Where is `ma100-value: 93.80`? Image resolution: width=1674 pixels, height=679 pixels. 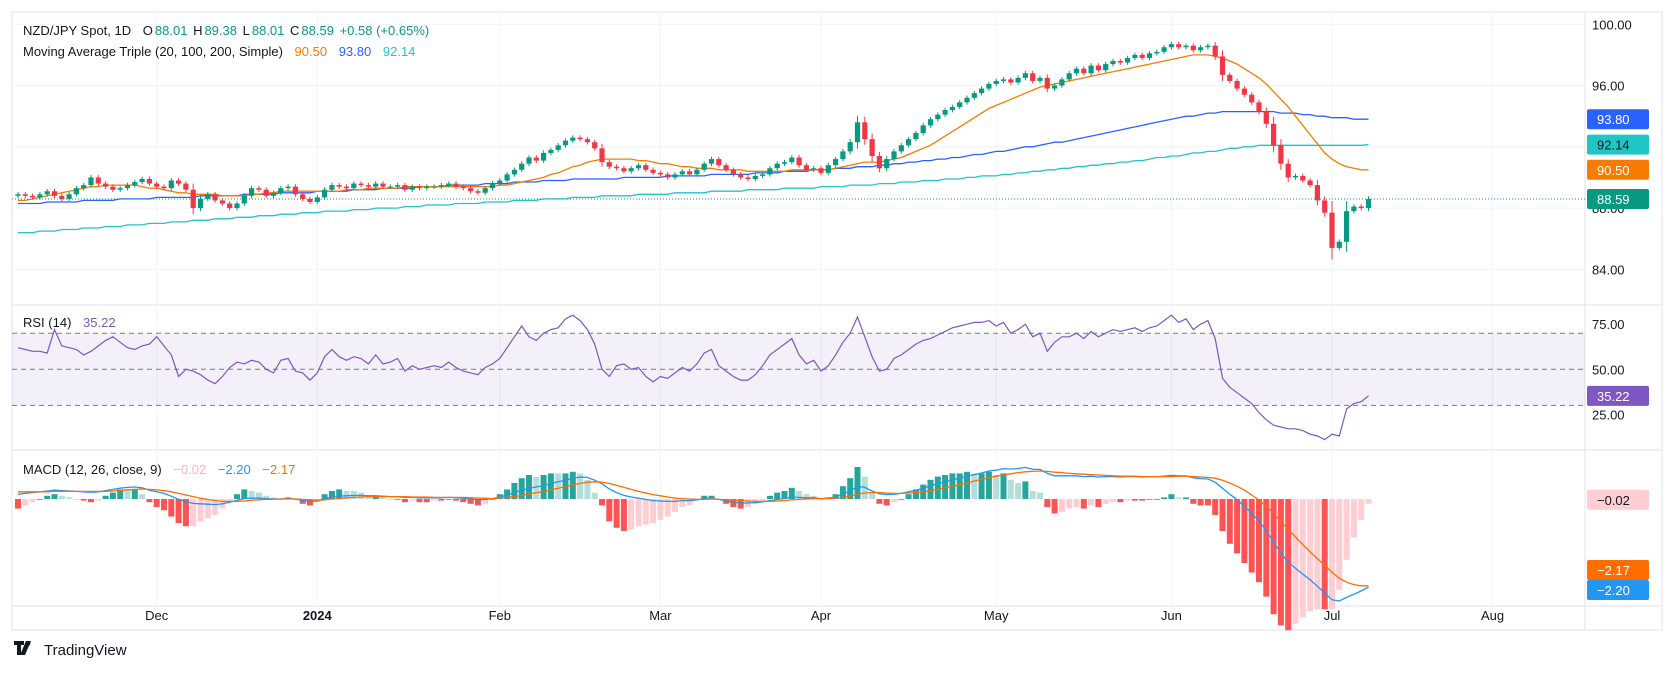 ma100-value: 93.80 is located at coordinates (355, 51).